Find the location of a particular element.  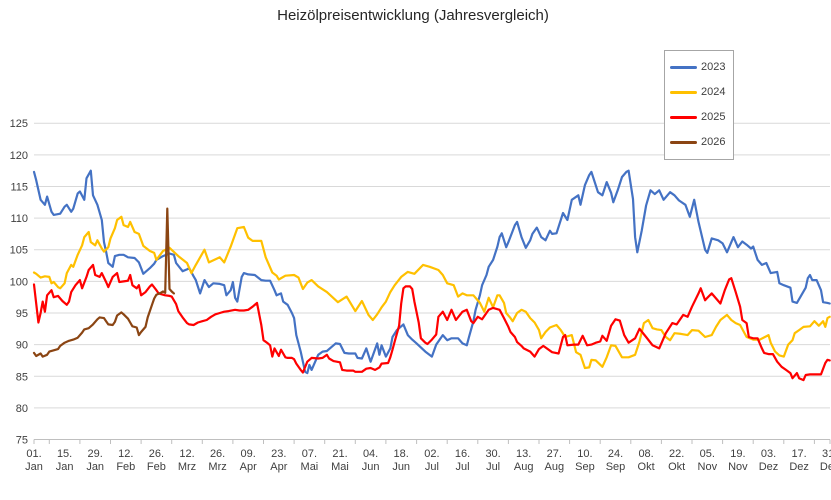

legend-label-2023: 2023 is located at coordinates (713, 67).